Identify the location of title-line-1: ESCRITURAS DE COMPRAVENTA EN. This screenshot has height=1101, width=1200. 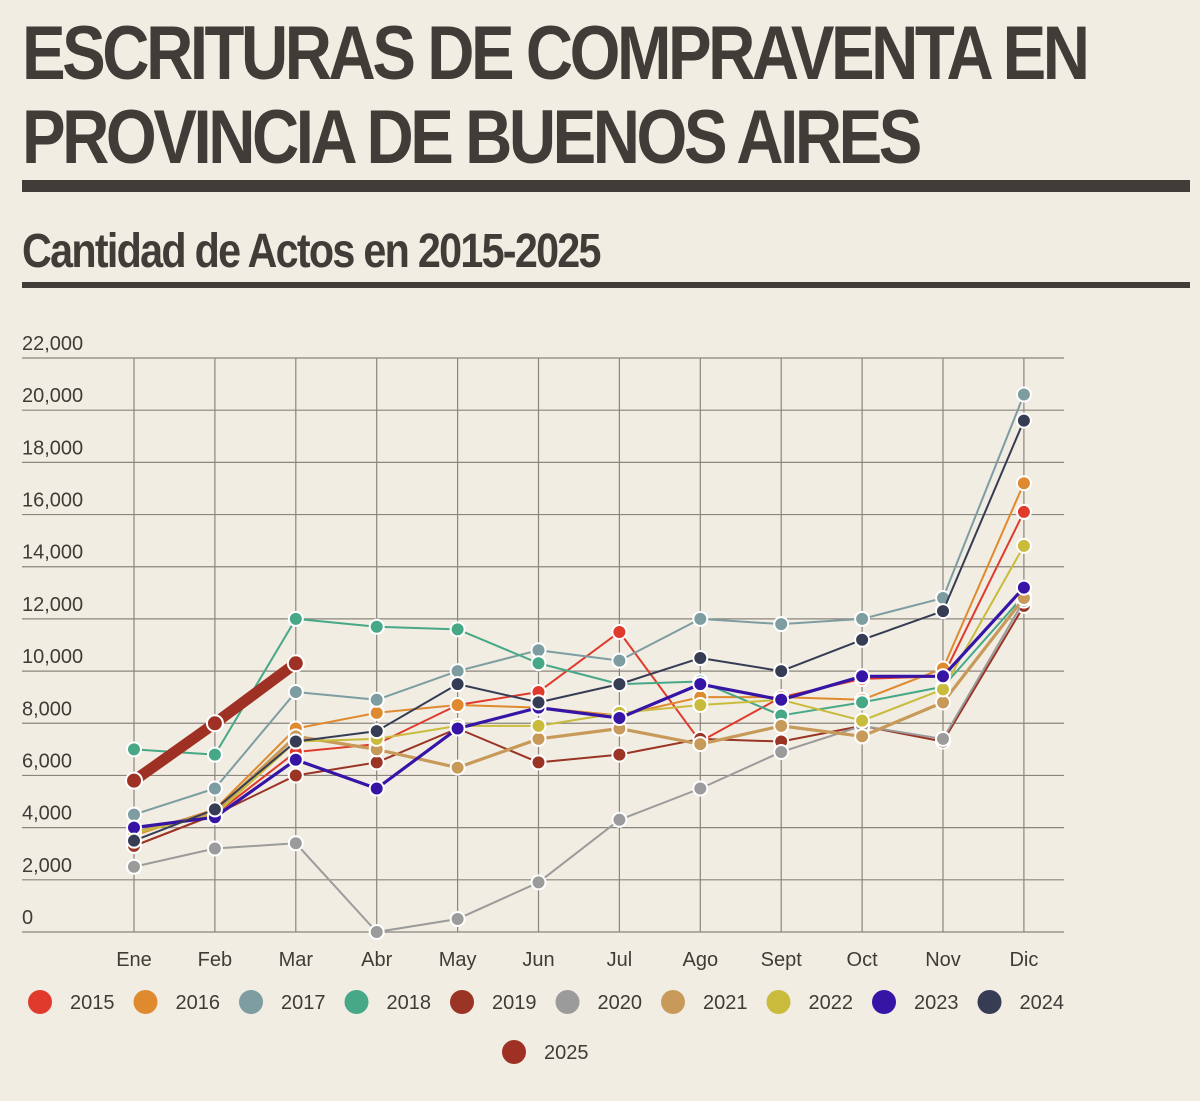
(556, 53).